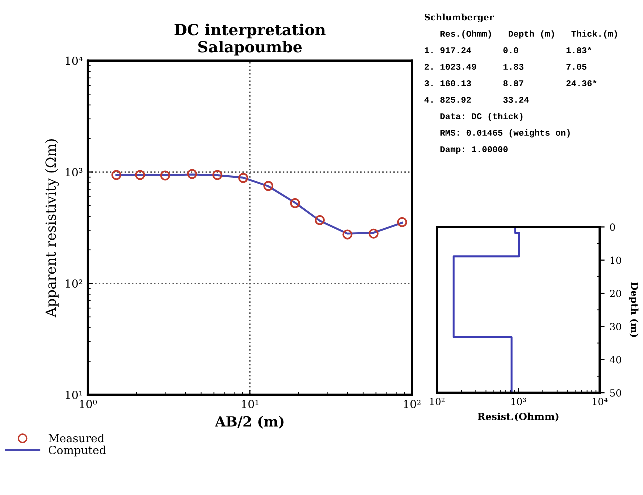  Describe the element at coordinates (477, 100) in the screenshot. I see `text: 4. 825.92 33.24` at that location.